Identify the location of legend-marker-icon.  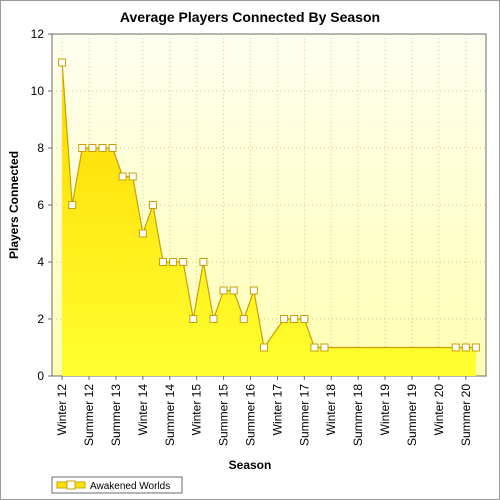
(71, 485).